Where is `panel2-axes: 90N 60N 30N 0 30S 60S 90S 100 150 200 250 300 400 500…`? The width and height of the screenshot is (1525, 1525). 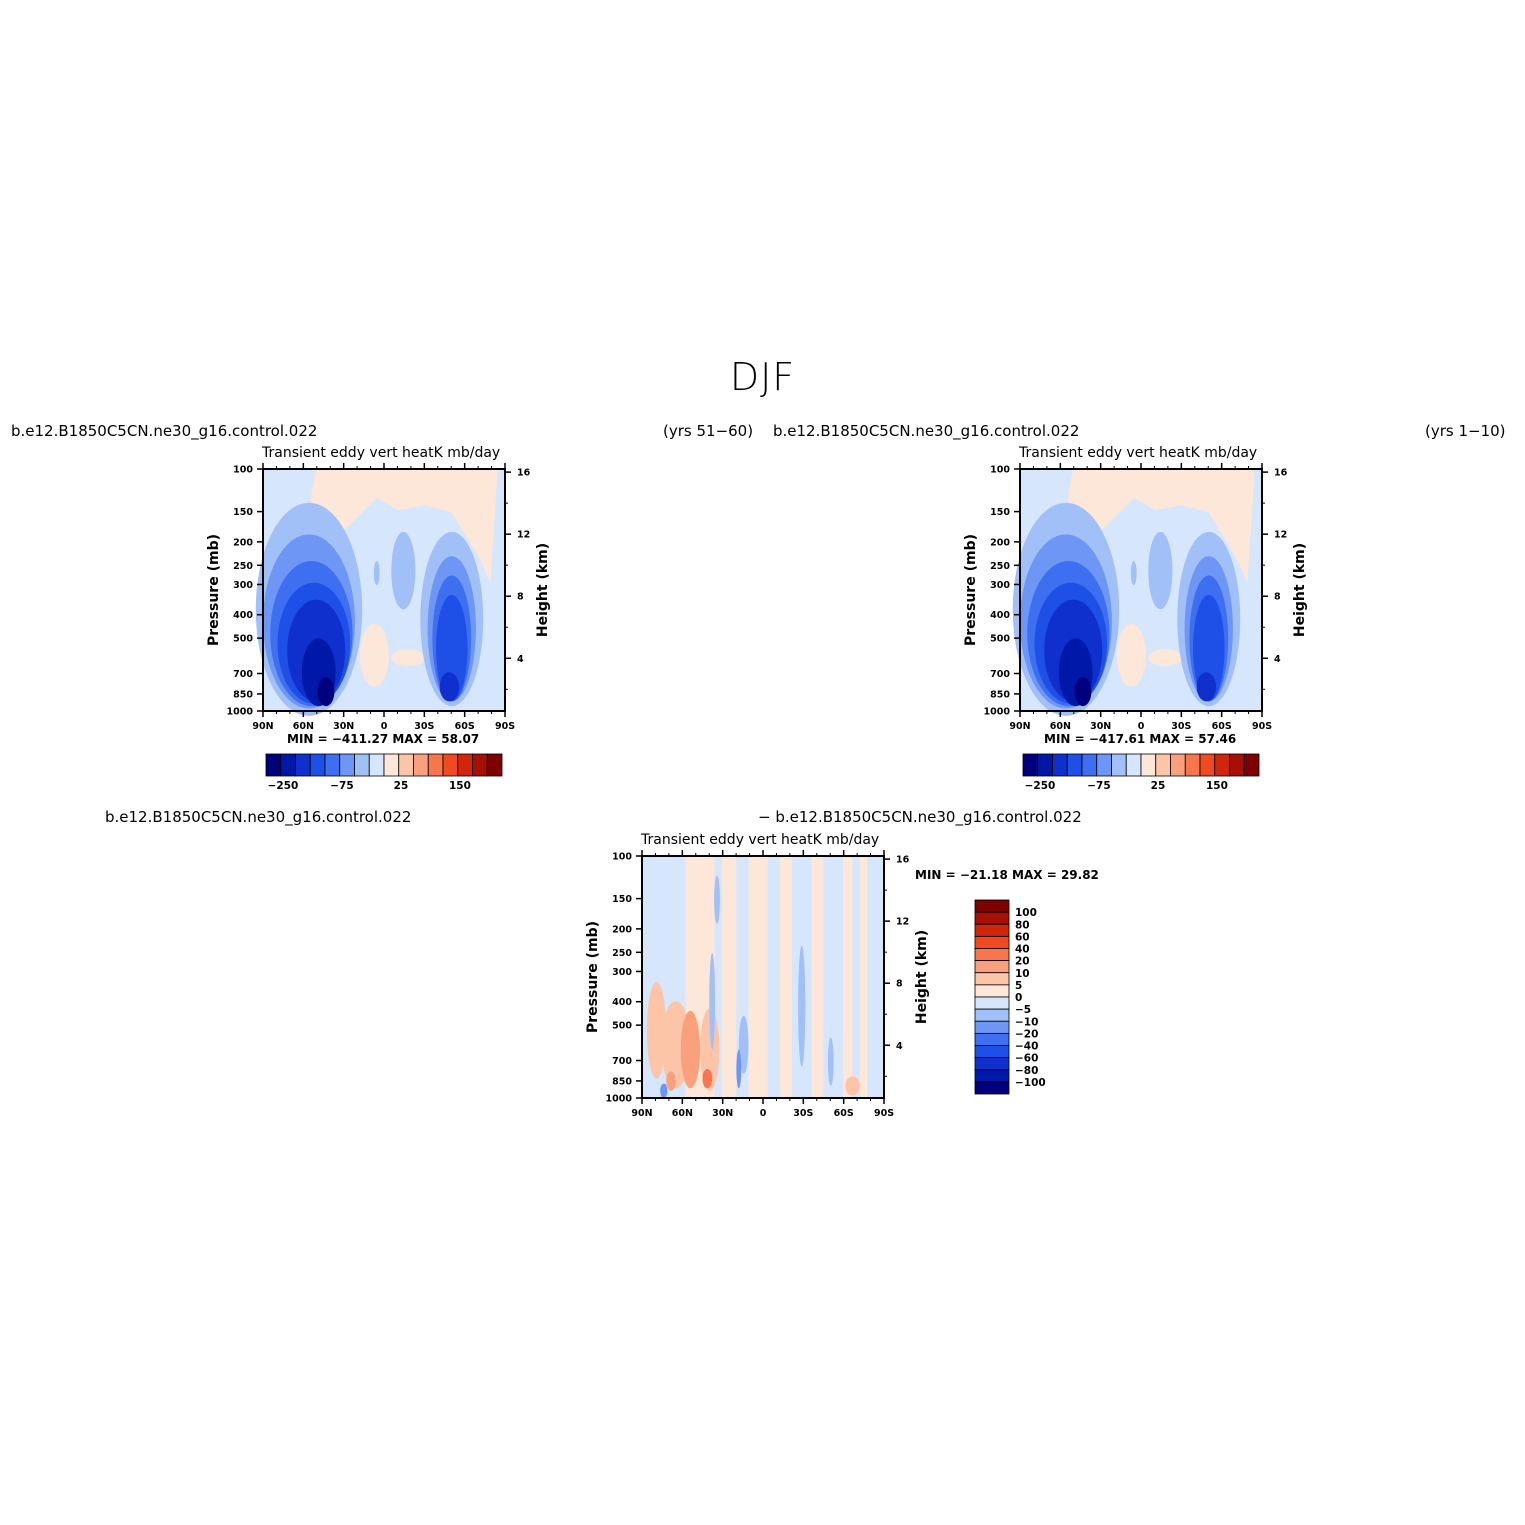 panel2-axes: 90N 60N 30N 0 30S 60S 90S 100 150 200 250 300 400 500… is located at coordinates (1135, 597).